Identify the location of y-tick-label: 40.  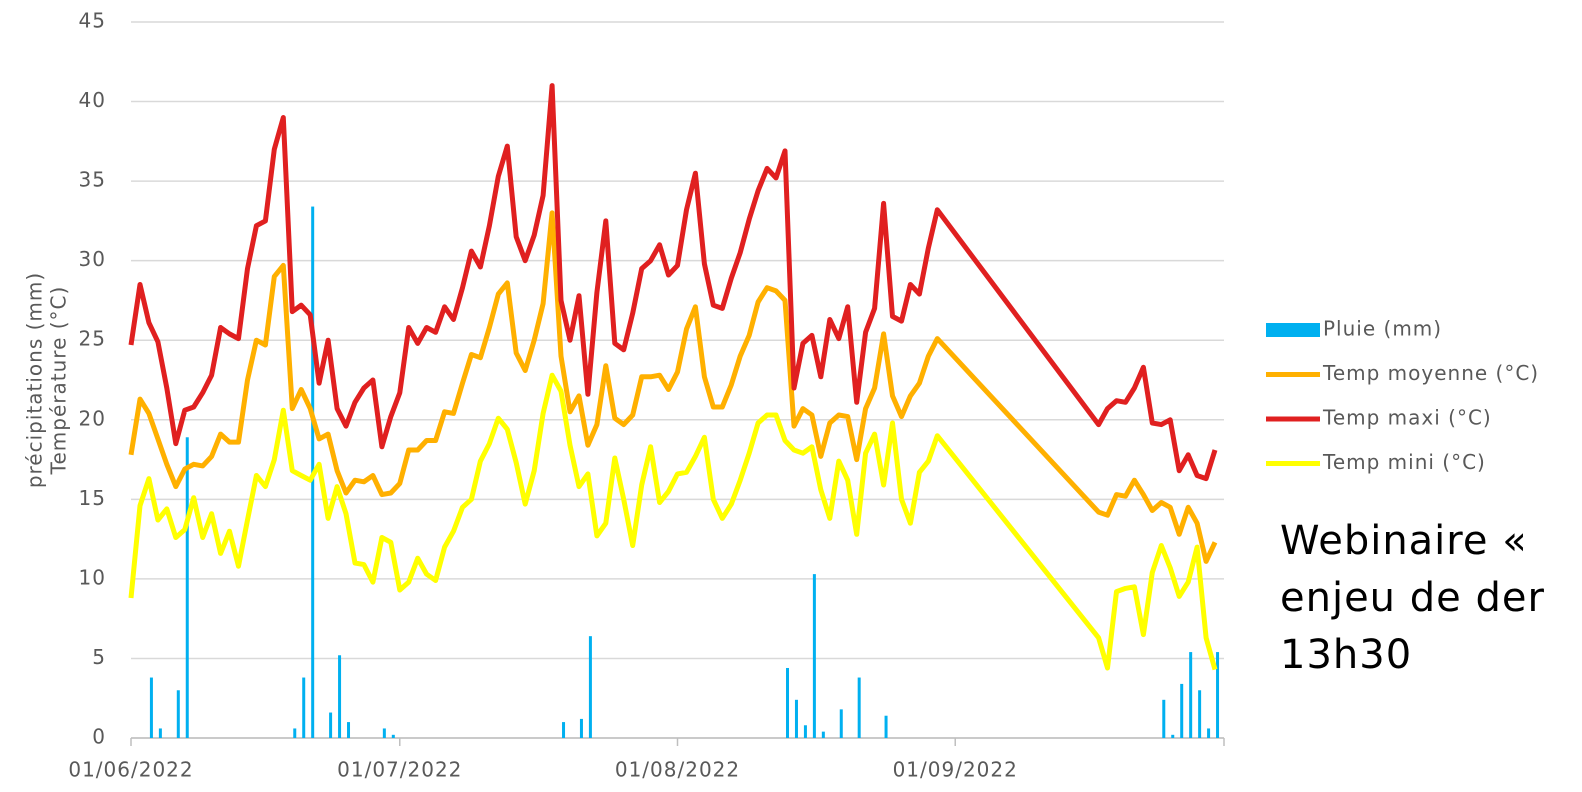
(92, 100).